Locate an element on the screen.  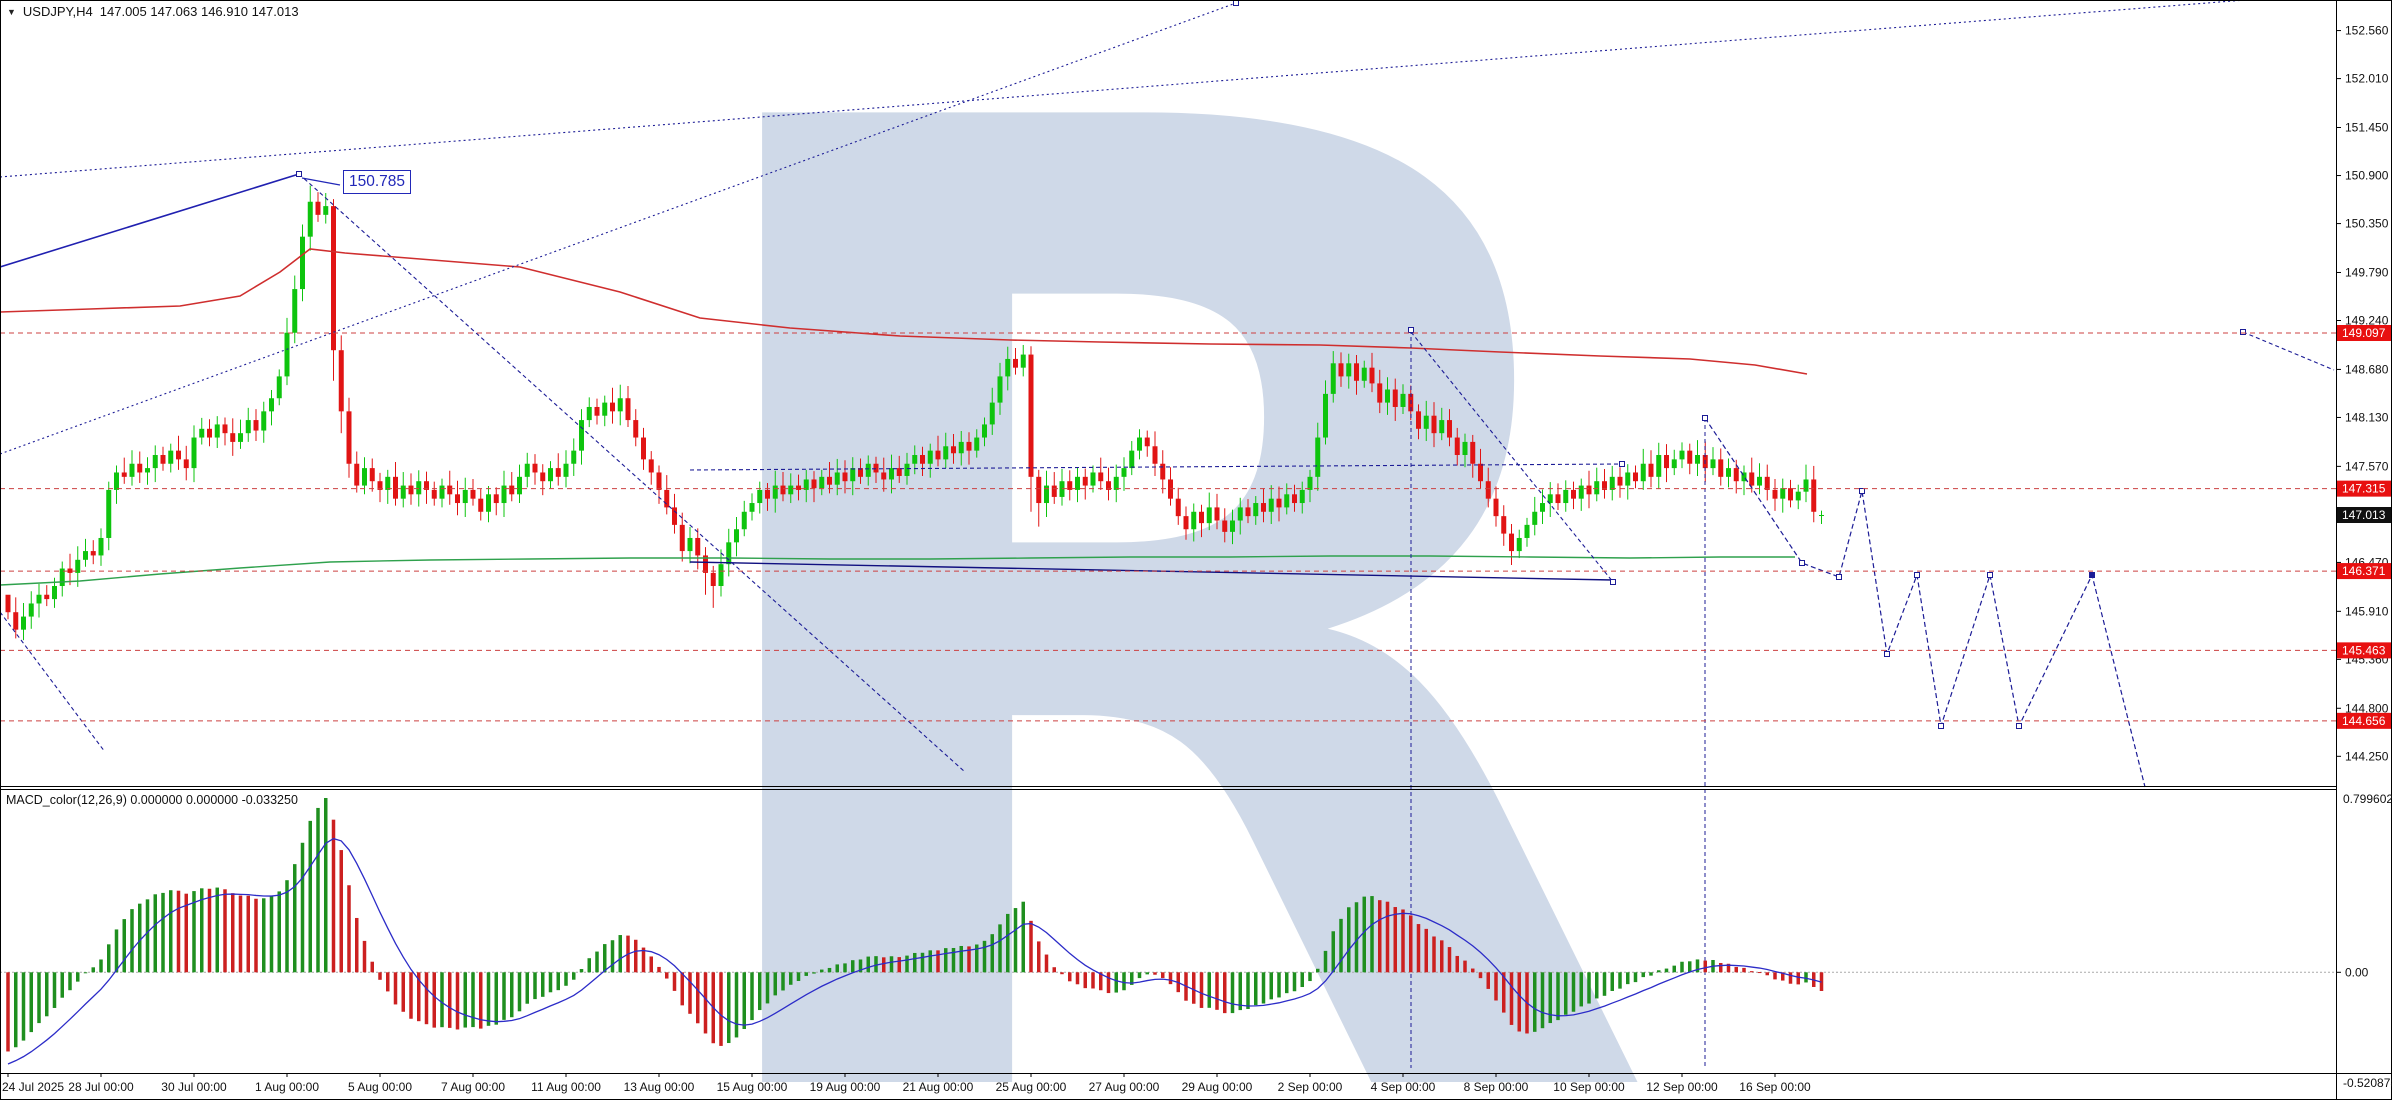
peak-label-connector is located at coordinates (321, 181).